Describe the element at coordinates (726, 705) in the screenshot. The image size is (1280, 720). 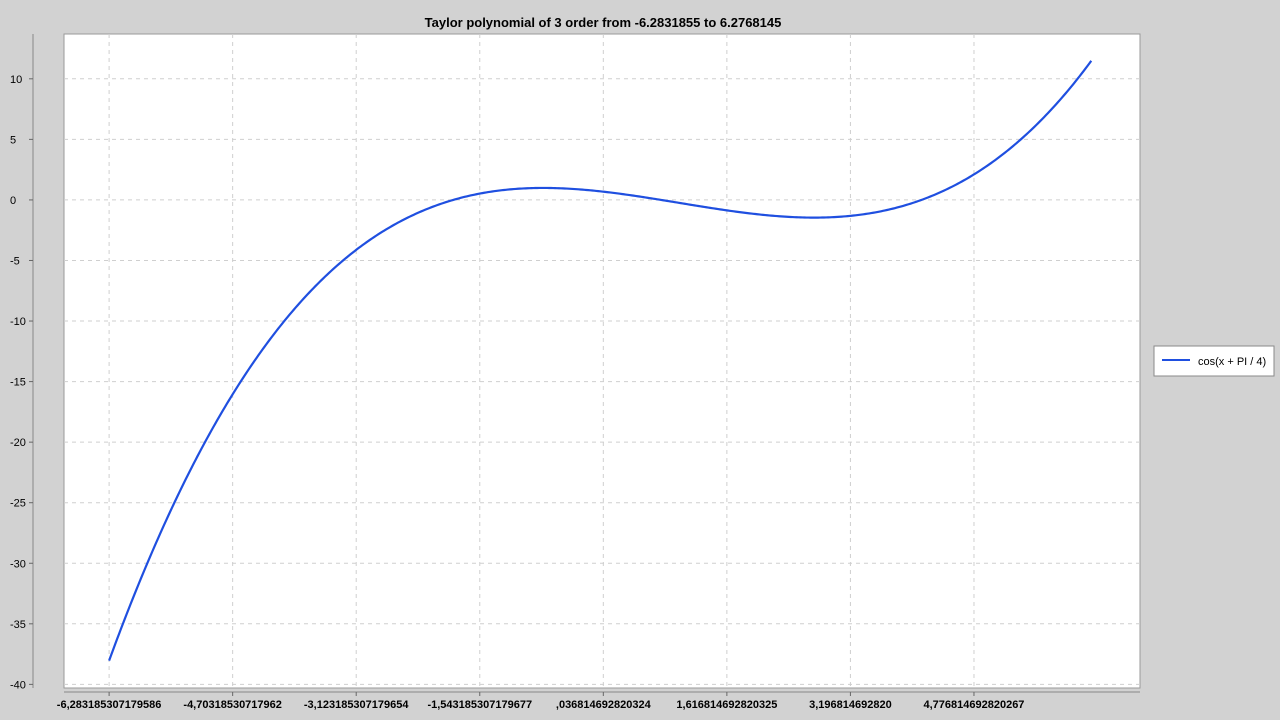
I see `x-tick-label: 1,616814692820325` at that location.